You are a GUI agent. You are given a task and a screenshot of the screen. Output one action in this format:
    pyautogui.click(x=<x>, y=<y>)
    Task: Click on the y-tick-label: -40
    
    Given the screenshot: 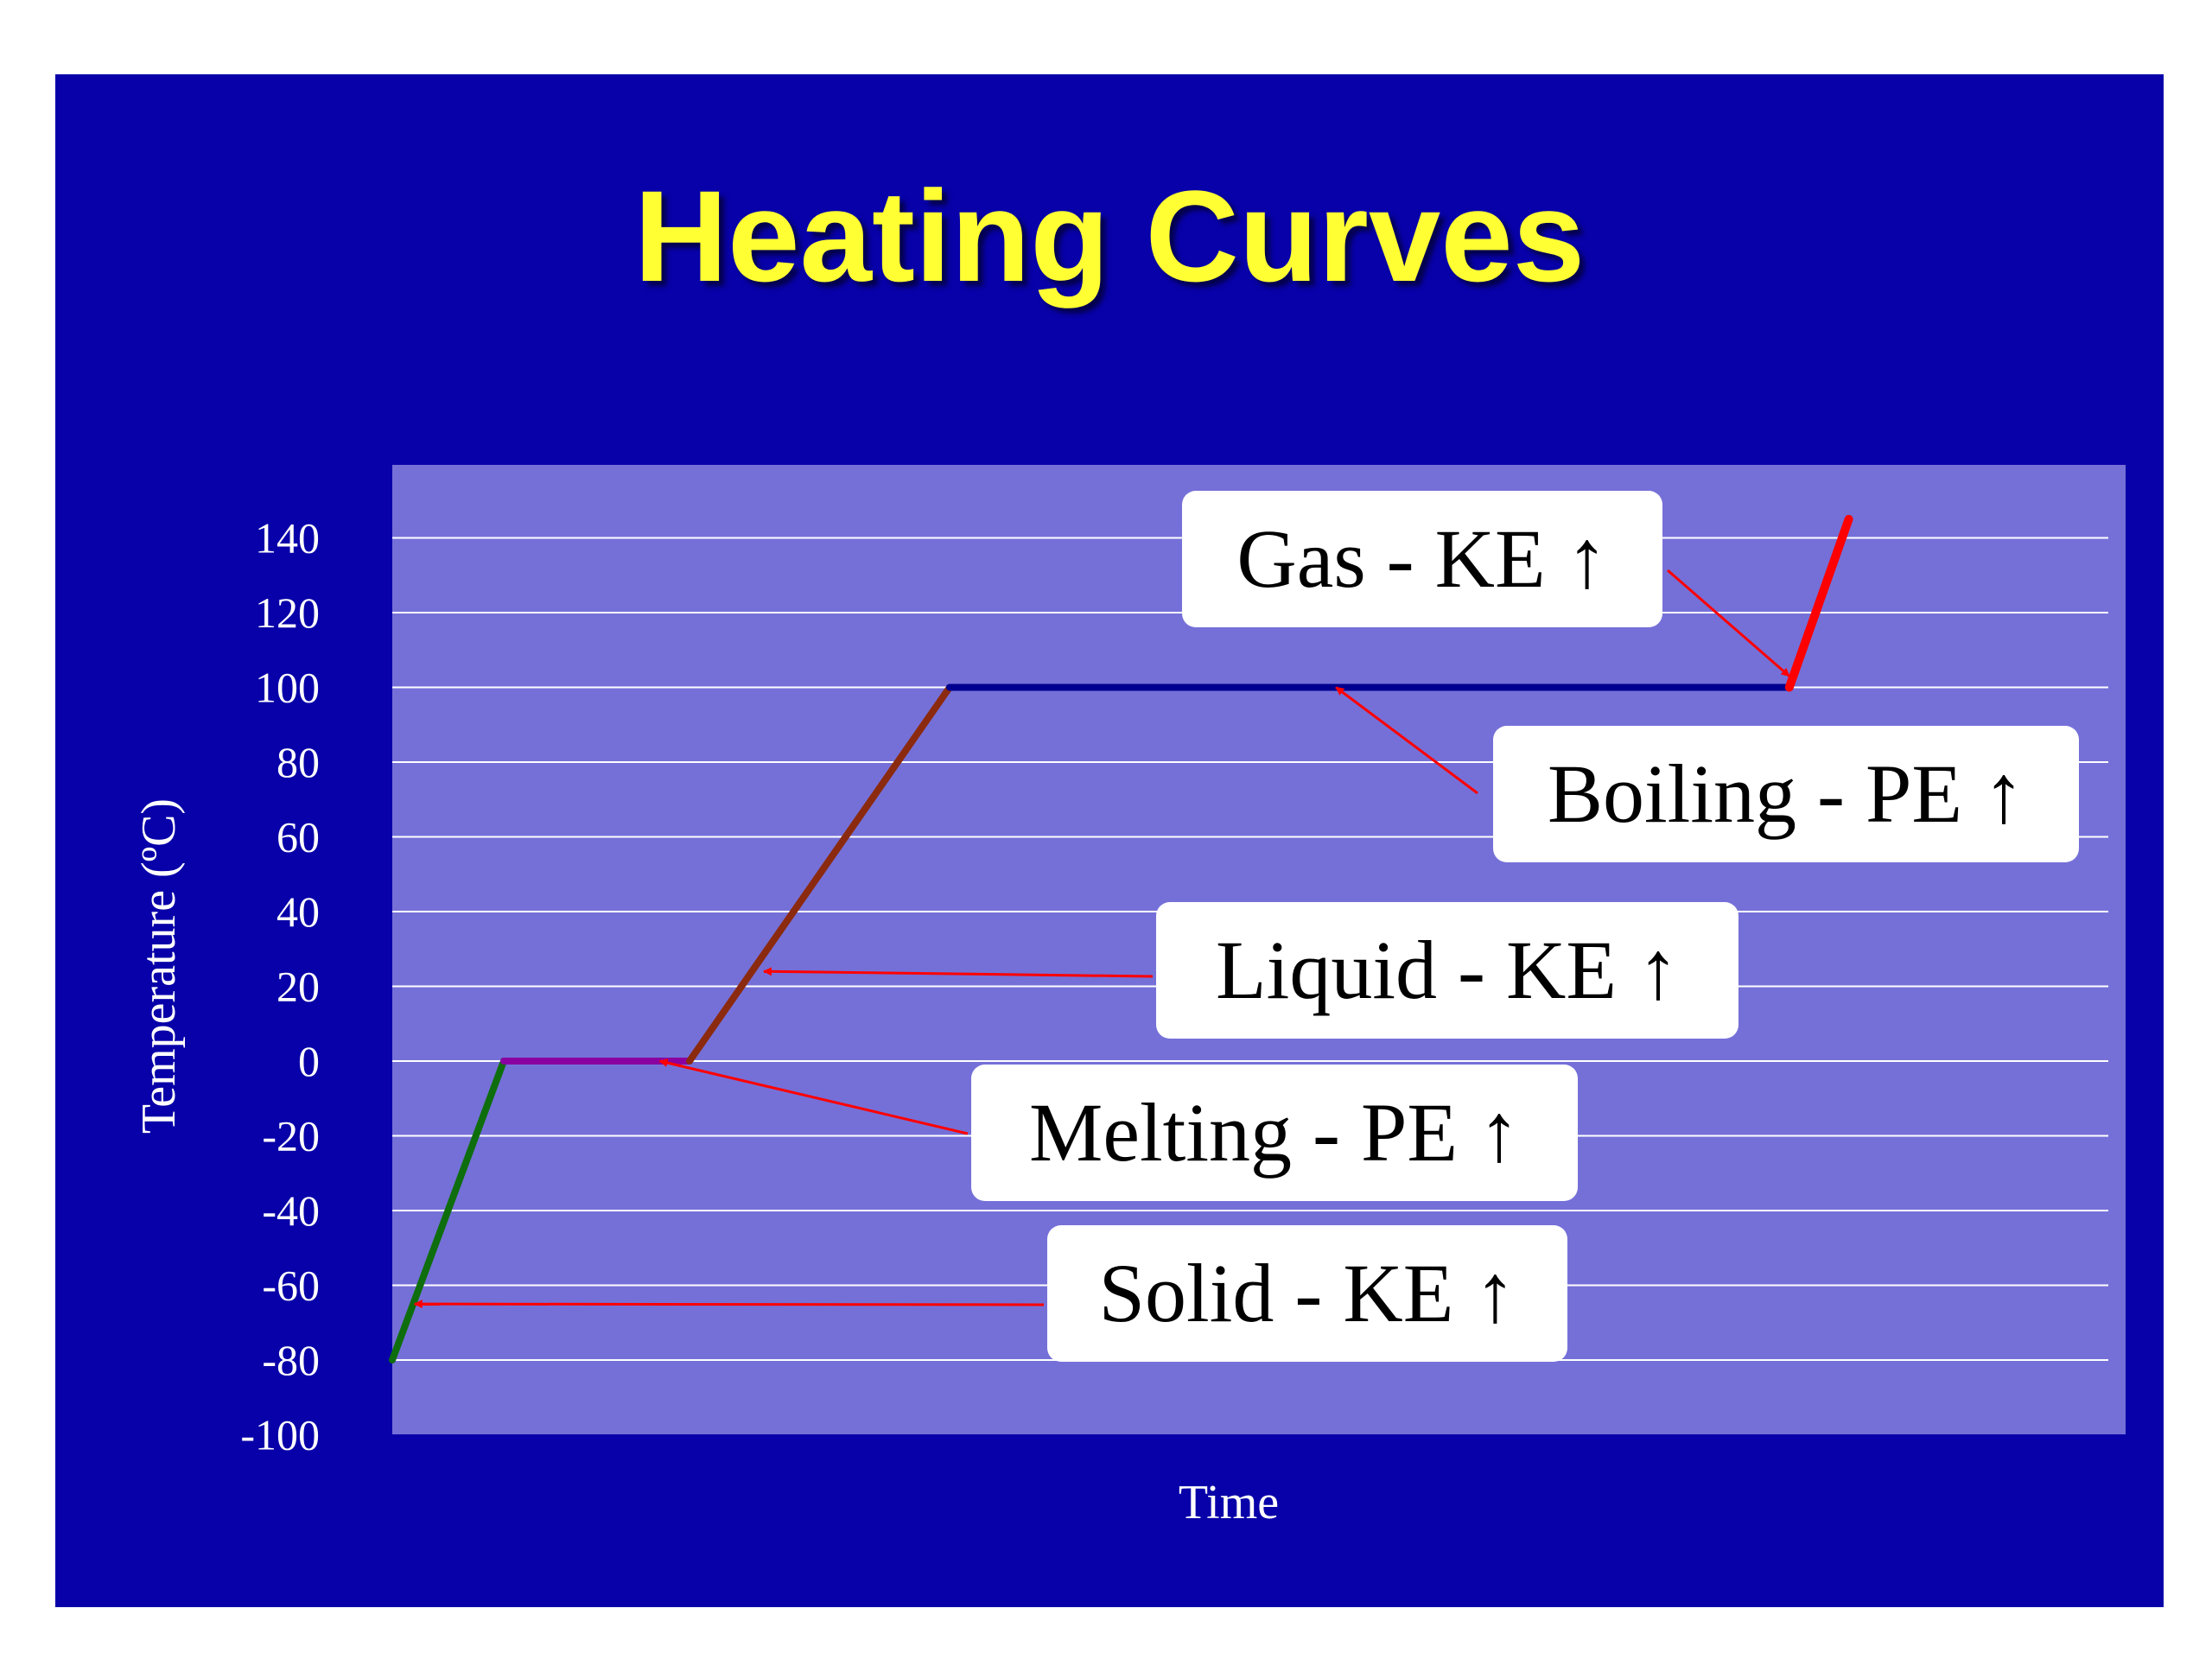 What is the action you would take?
    pyautogui.click(x=291, y=1210)
    